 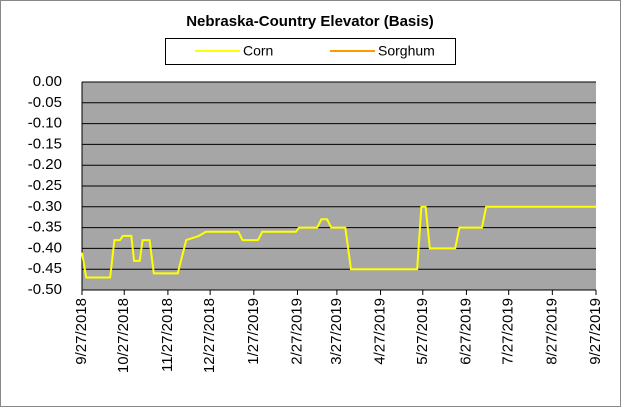 I want to click on x-tick-label: 9/27/2019, so click(x=595, y=331).